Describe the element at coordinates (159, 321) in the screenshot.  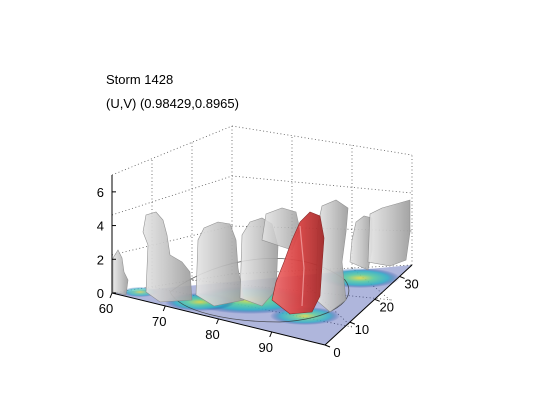
I see `x-tick-label: 70` at that location.